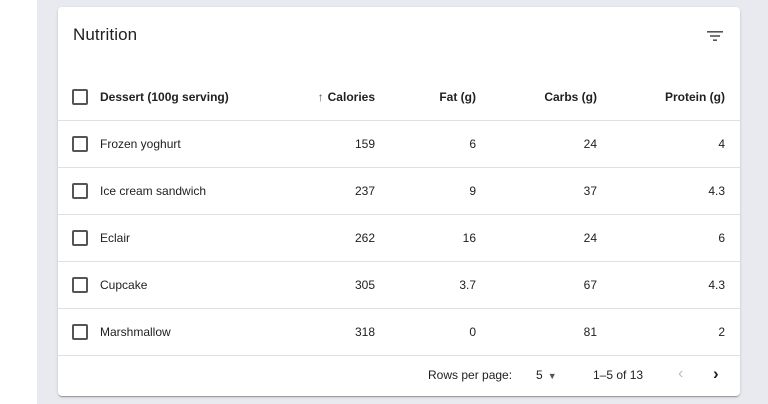 This screenshot has height=404, width=768. What do you see at coordinates (312, 191) in the screenshot?
I see `cell-calories: 237` at bounding box center [312, 191].